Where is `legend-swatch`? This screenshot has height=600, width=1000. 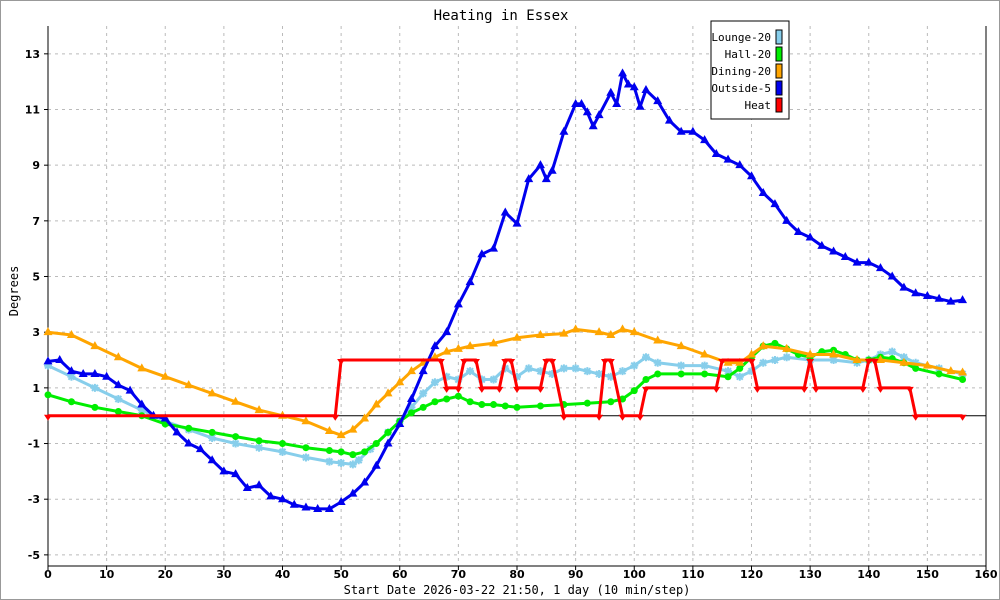
legend-swatch is located at coordinates (779, 54).